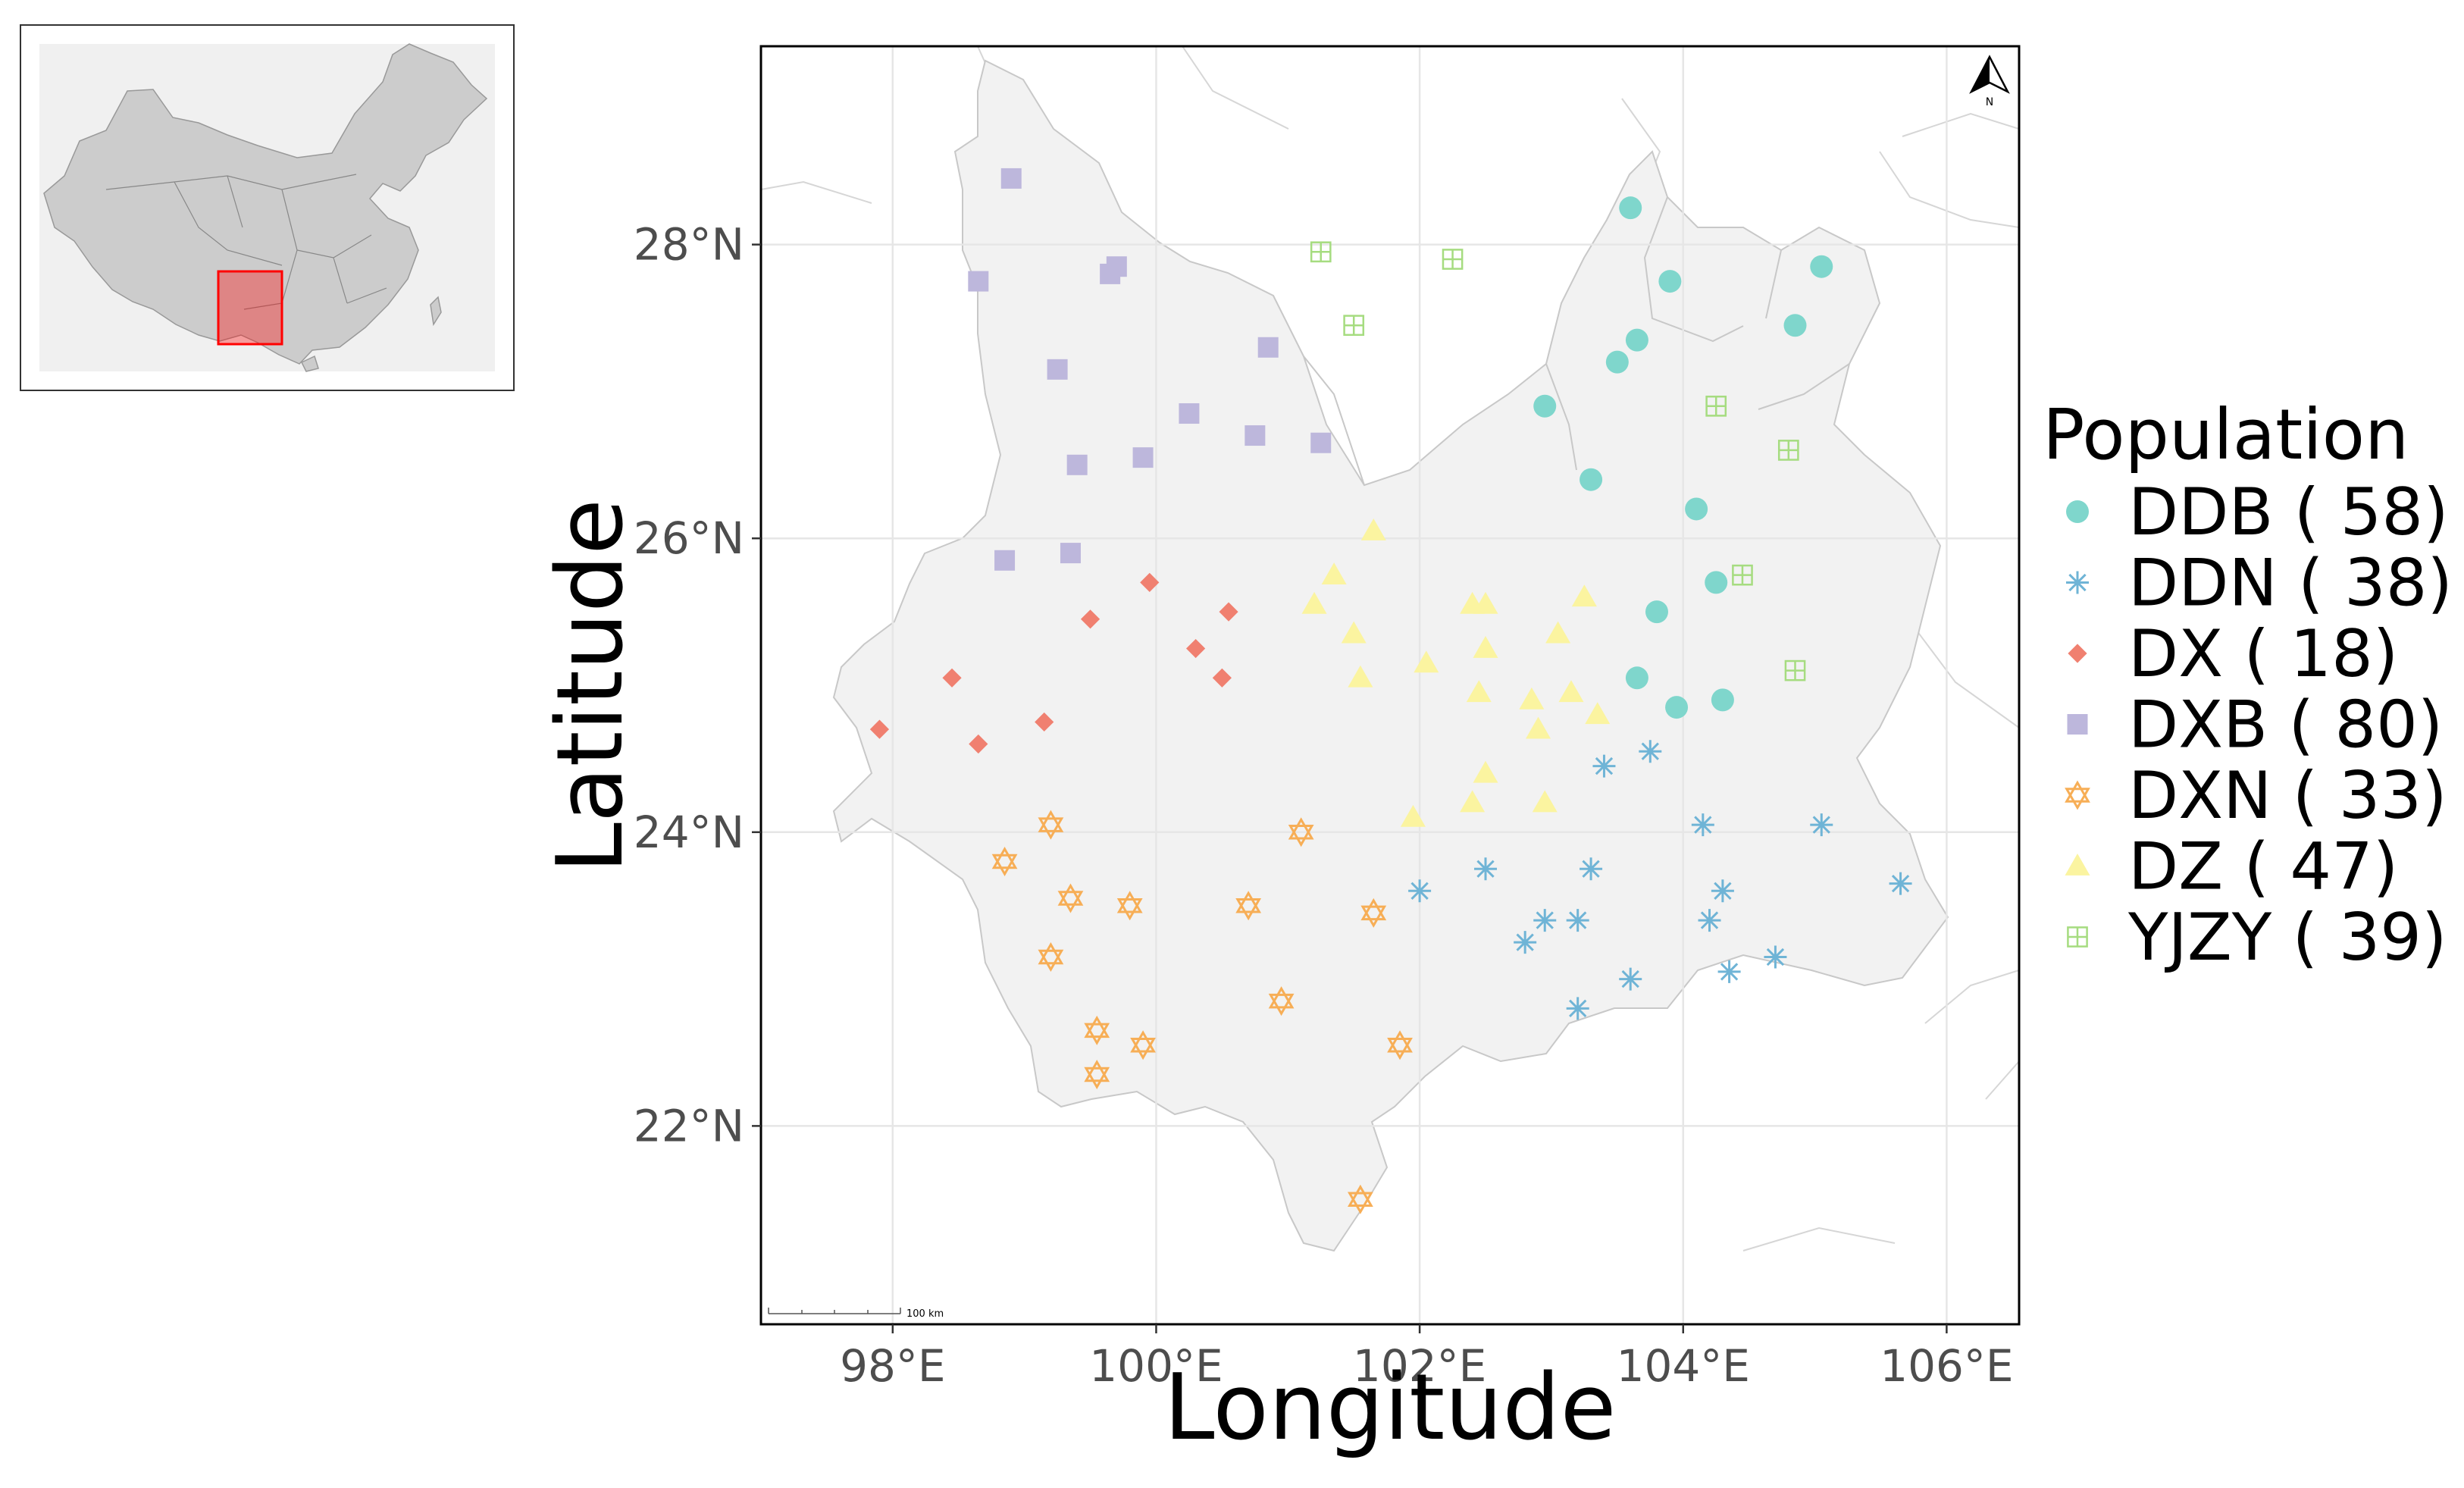  I want to click on inset-china-landmass, so click(265, 204).